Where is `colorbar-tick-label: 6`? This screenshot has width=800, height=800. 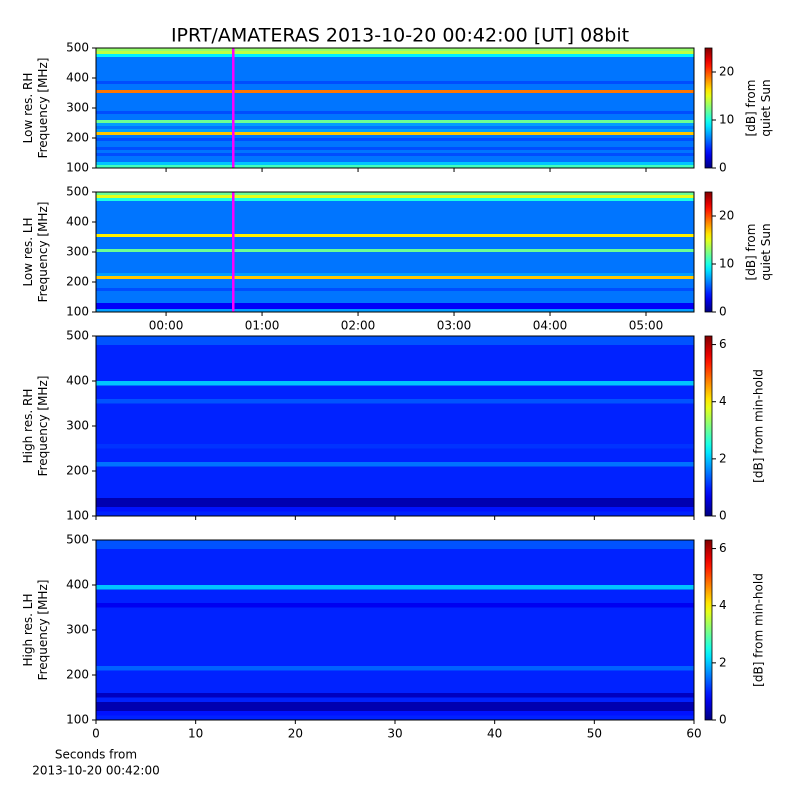 colorbar-tick-label: 6 is located at coordinates (723, 344).